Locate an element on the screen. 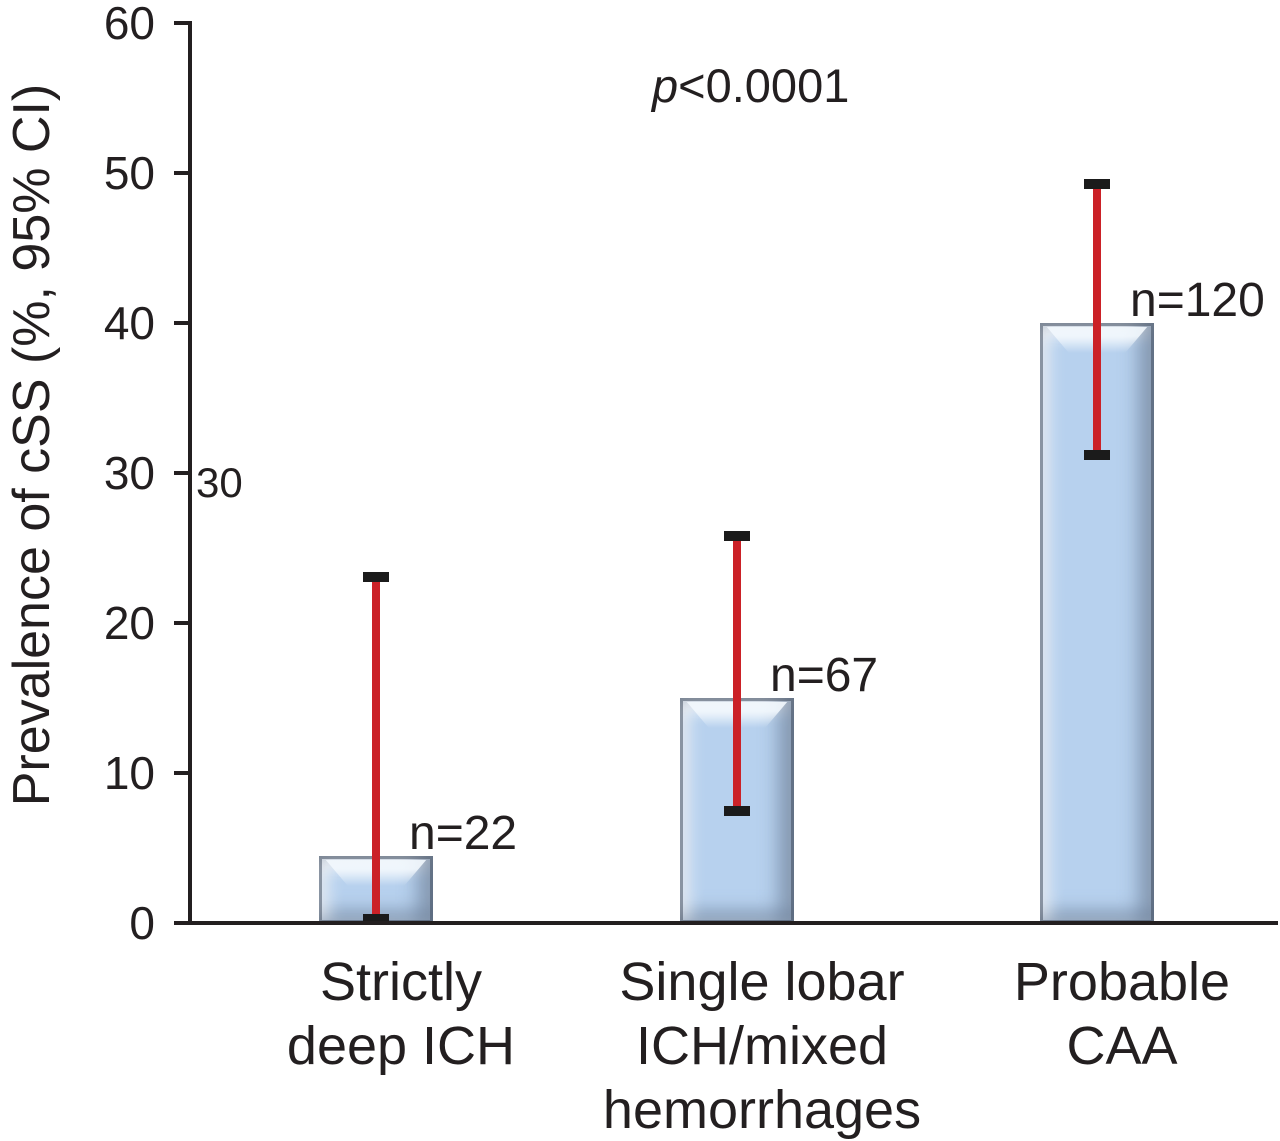  category-label-line: deep ICH is located at coordinates (401, 1046).